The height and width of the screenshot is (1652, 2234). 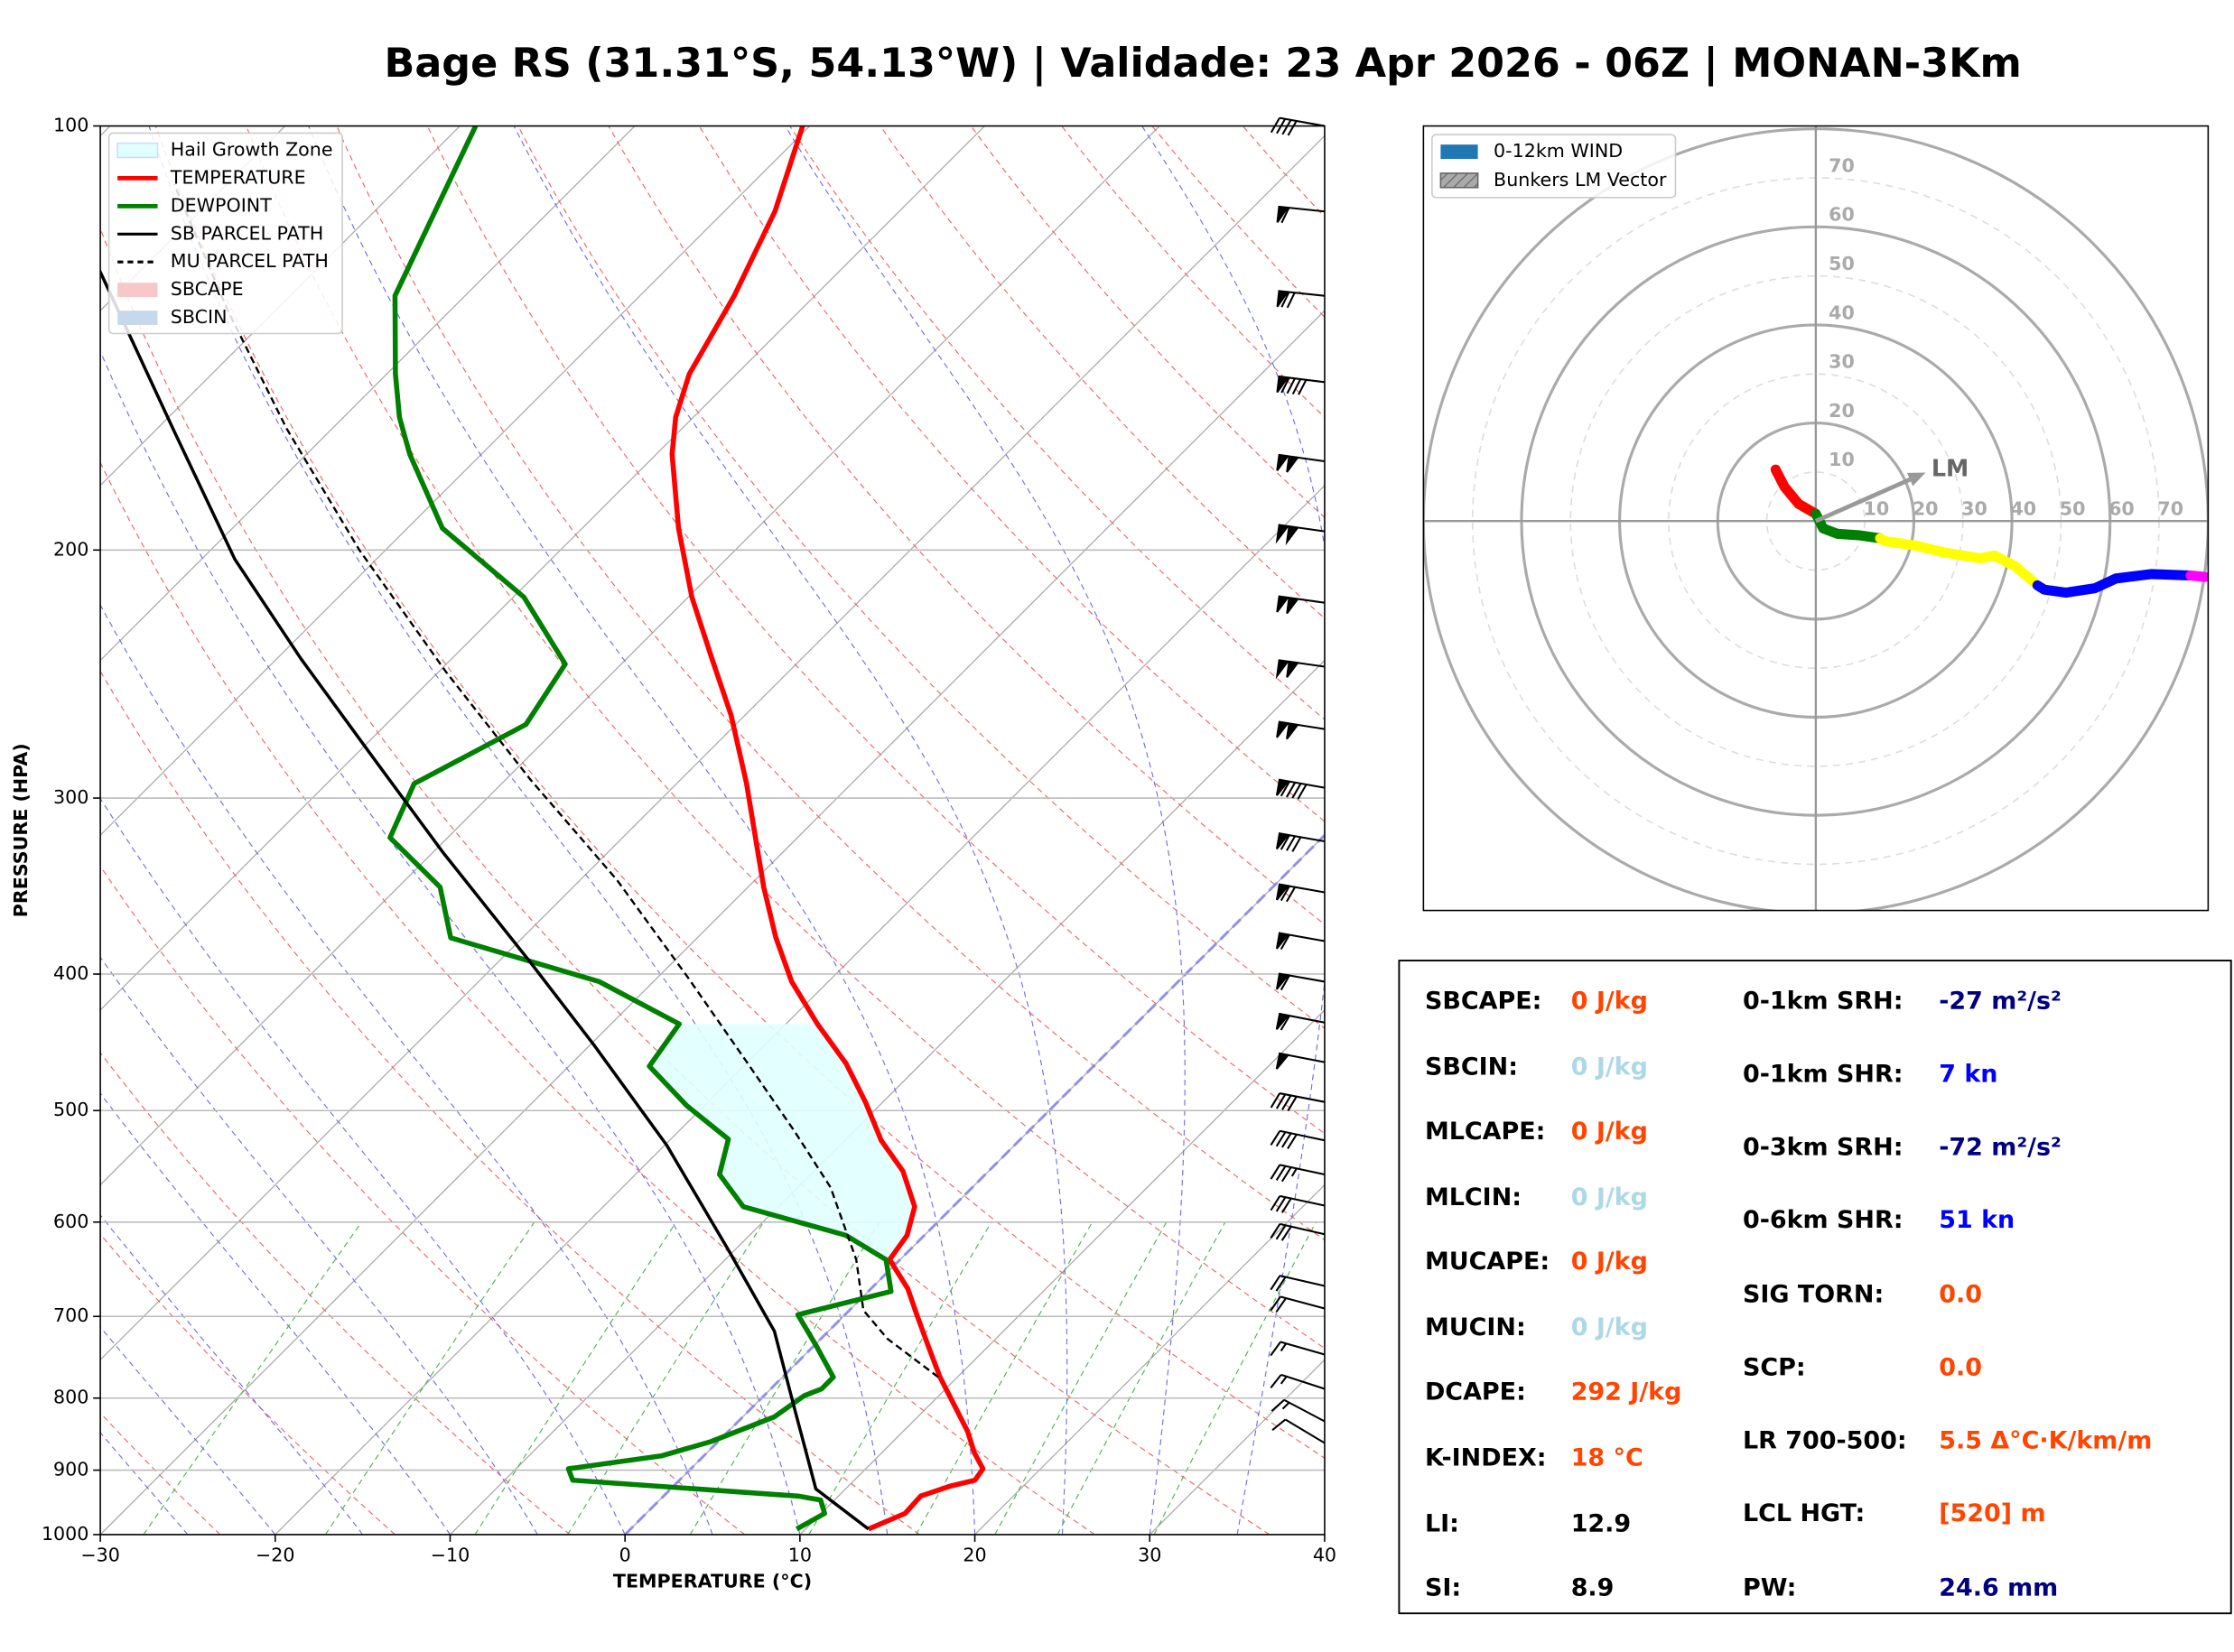 I want to click on index-label: LI:, so click(x=1442, y=1523).